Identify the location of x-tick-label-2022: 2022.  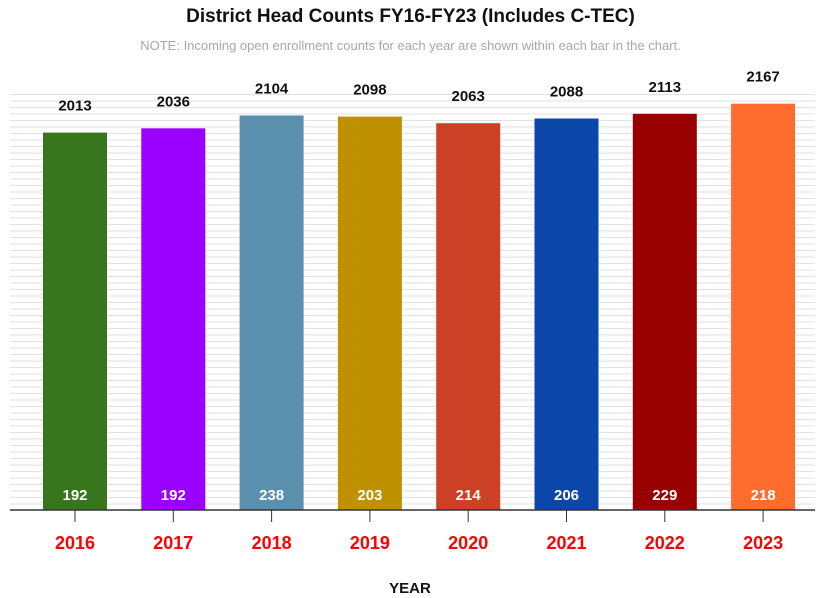
(665, 543).